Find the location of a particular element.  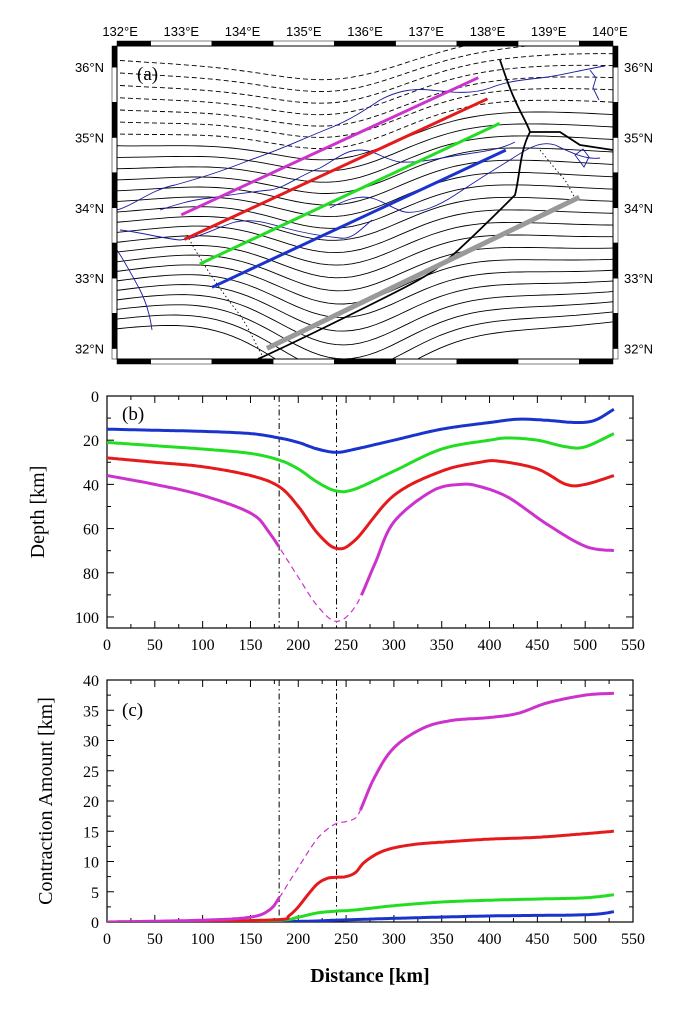

lon-tick-label: 135°E is located at coordinates (304, 31).